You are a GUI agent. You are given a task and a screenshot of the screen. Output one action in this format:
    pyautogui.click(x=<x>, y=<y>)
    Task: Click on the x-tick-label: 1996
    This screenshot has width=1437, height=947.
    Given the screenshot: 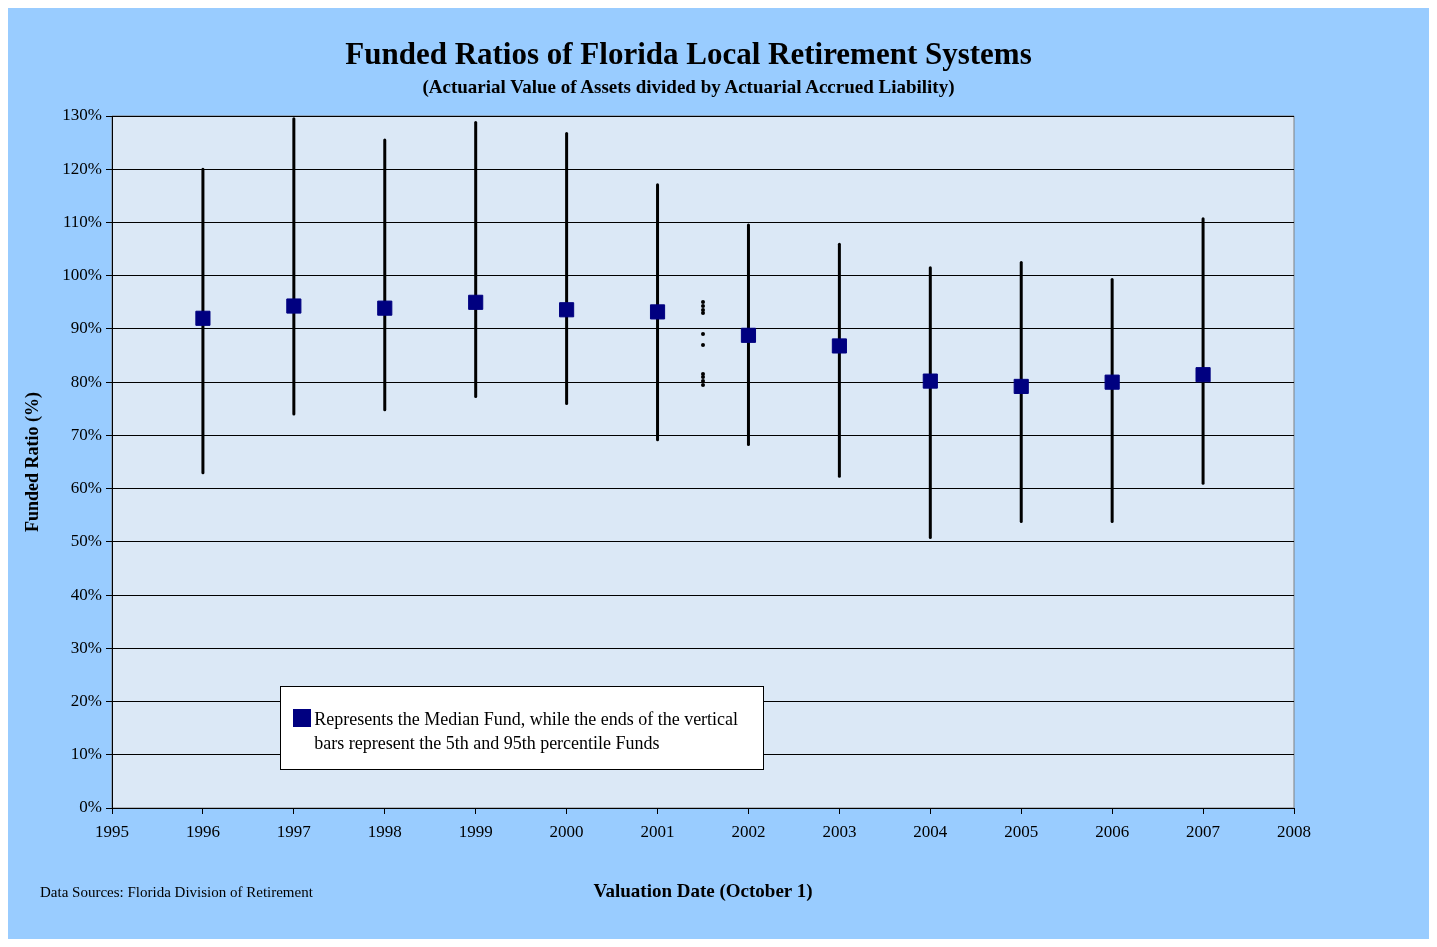 What is the action you would take?
    pyautogui.click(x=202, y=831)
    